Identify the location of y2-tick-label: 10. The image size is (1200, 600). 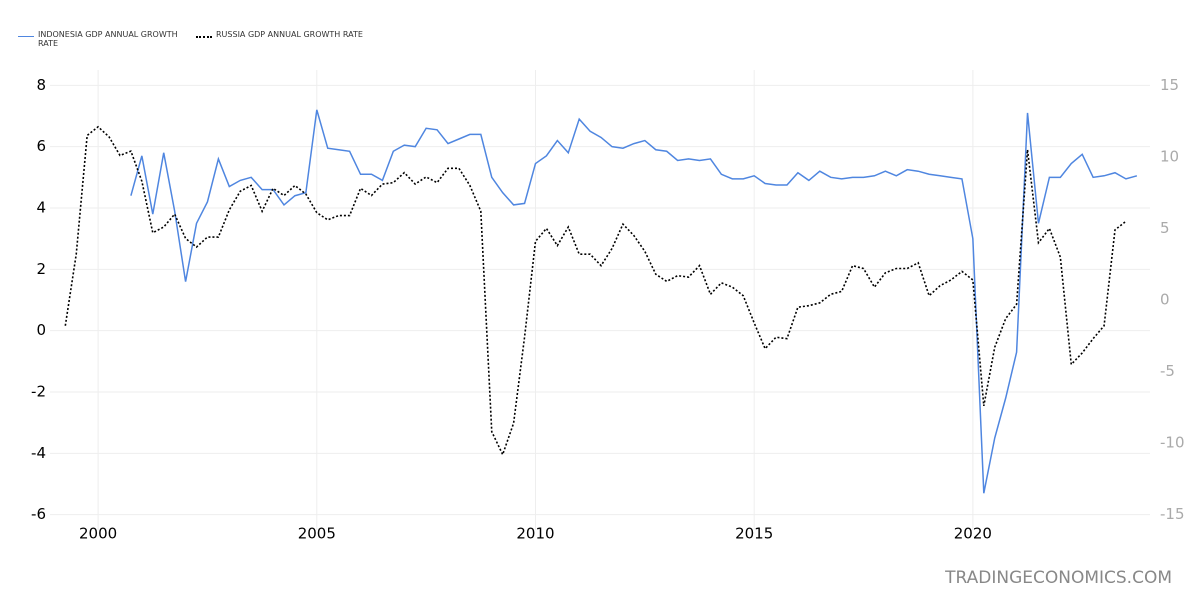
(1169, 156).